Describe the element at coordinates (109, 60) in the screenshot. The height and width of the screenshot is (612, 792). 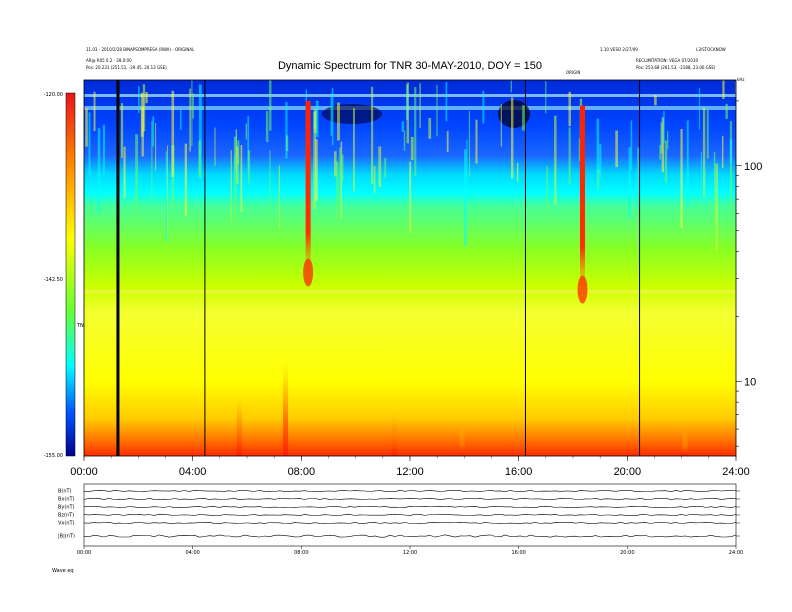
I see `header-left-line2: AR@ R05 0.2 - 28.0:00` at that location.